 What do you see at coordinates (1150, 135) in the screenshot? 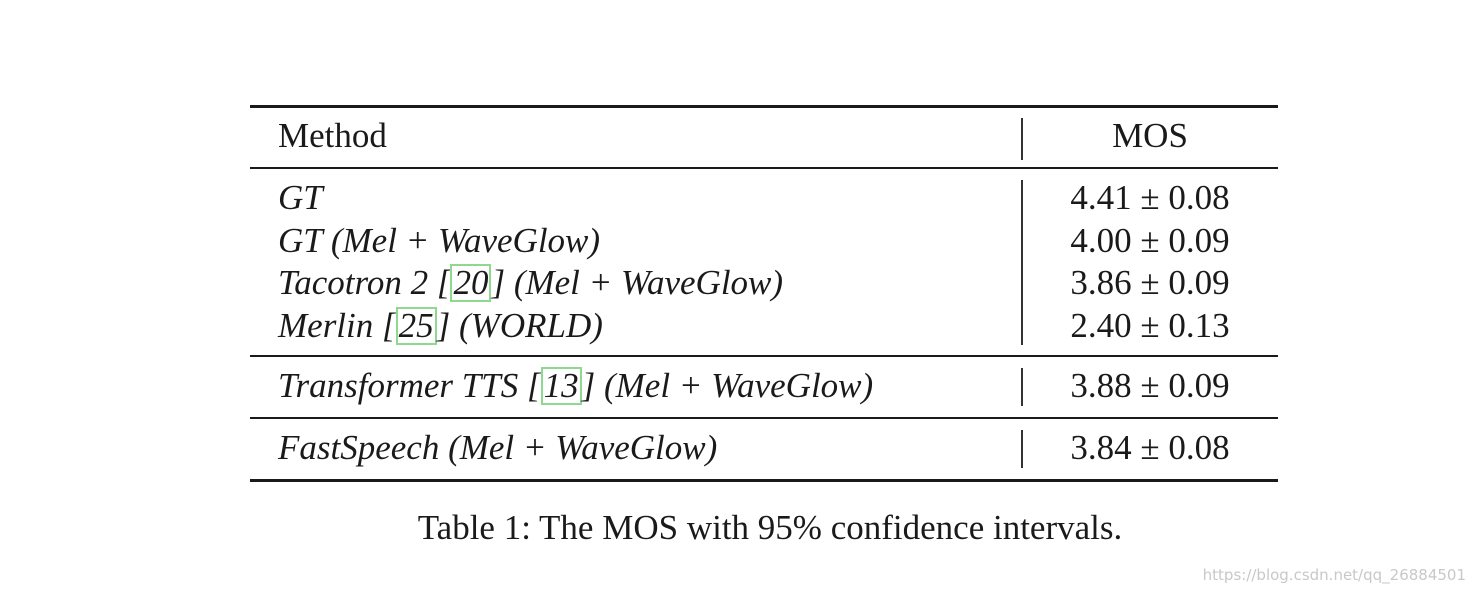
I see `header-cell: MOS` at bounding box center [1150, 135].